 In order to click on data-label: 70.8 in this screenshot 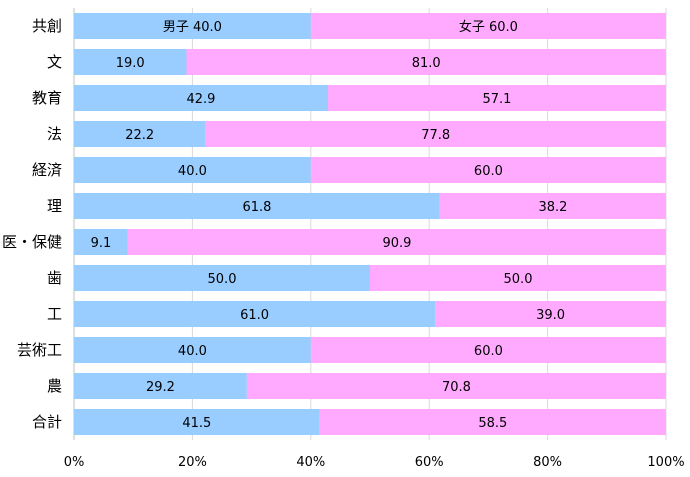, I will do `click(456, 387)`.